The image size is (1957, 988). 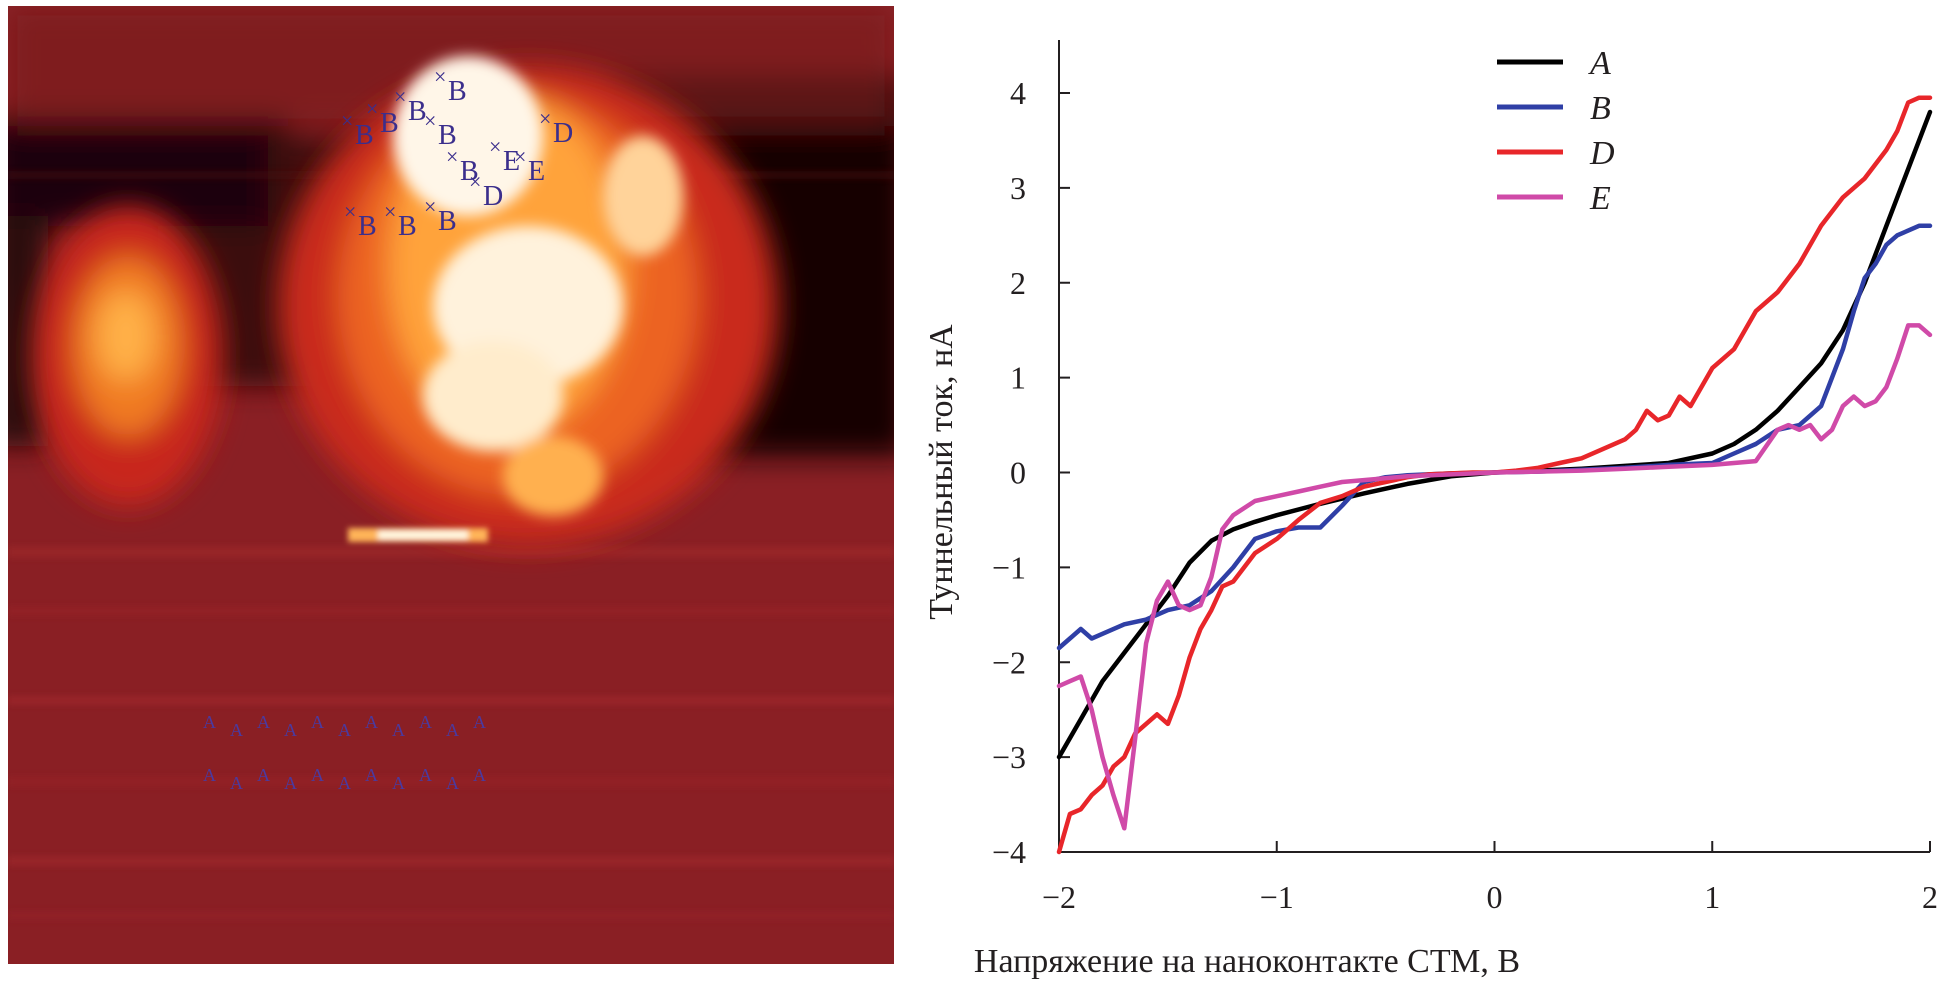 I want to click on y-tick-label: 4, so click(x=1018, y=93).